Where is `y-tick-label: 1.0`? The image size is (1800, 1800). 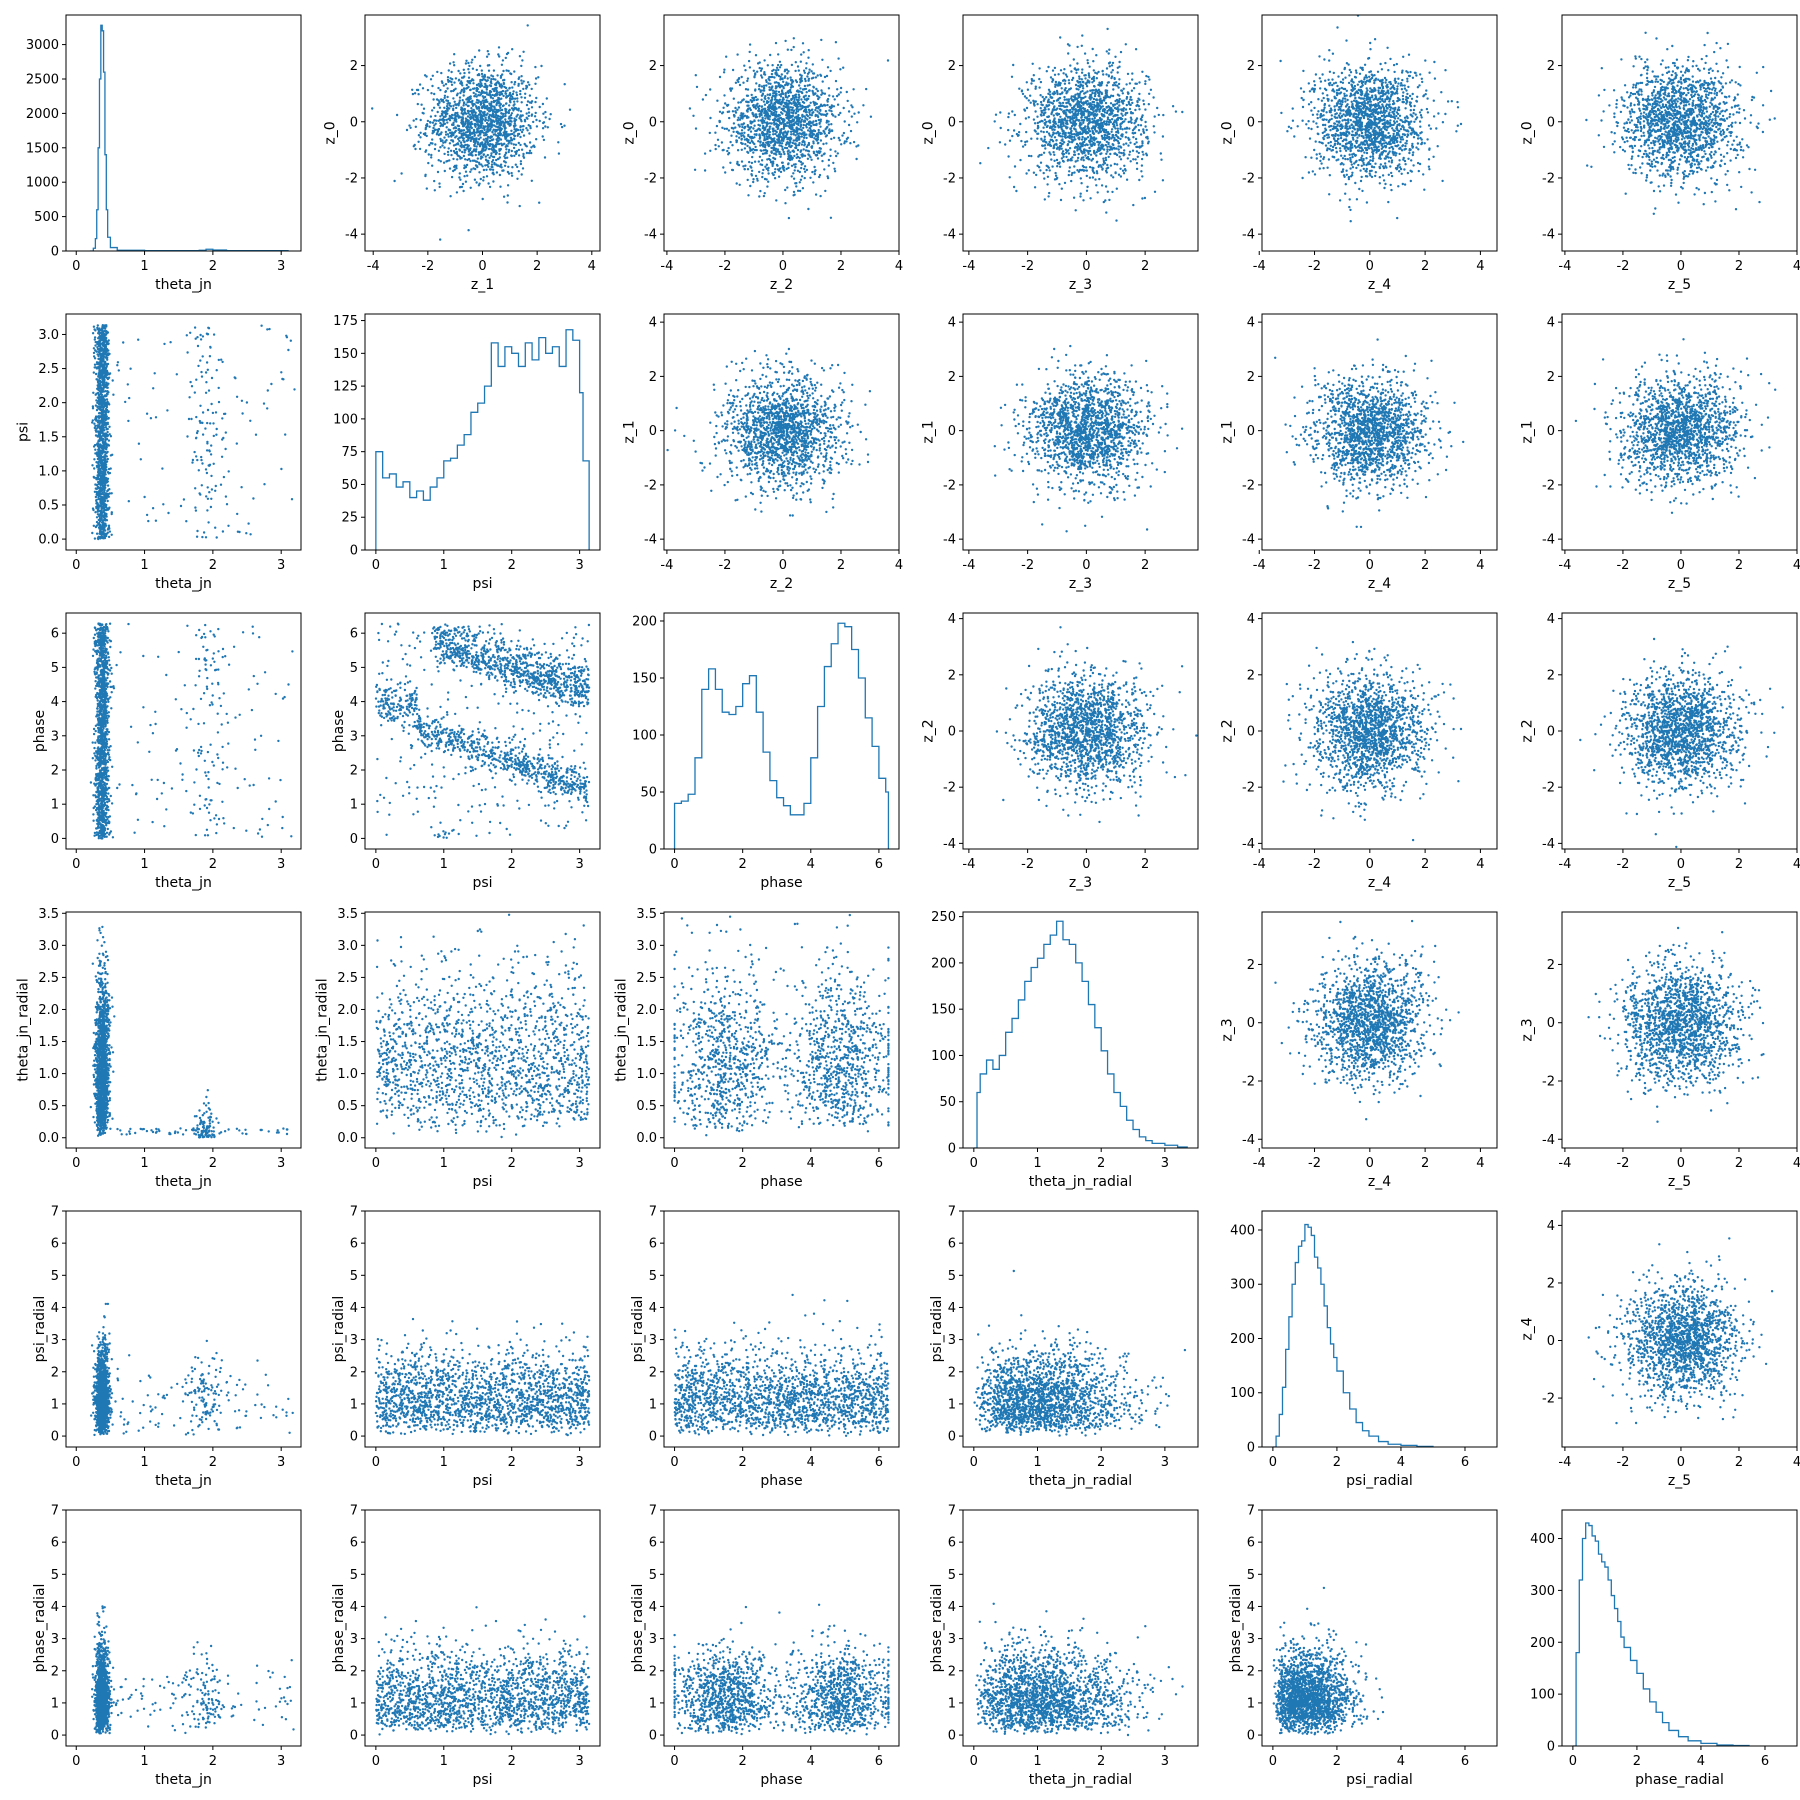
y-tick-label: 1.0 is located at coordinates (646, 1074).